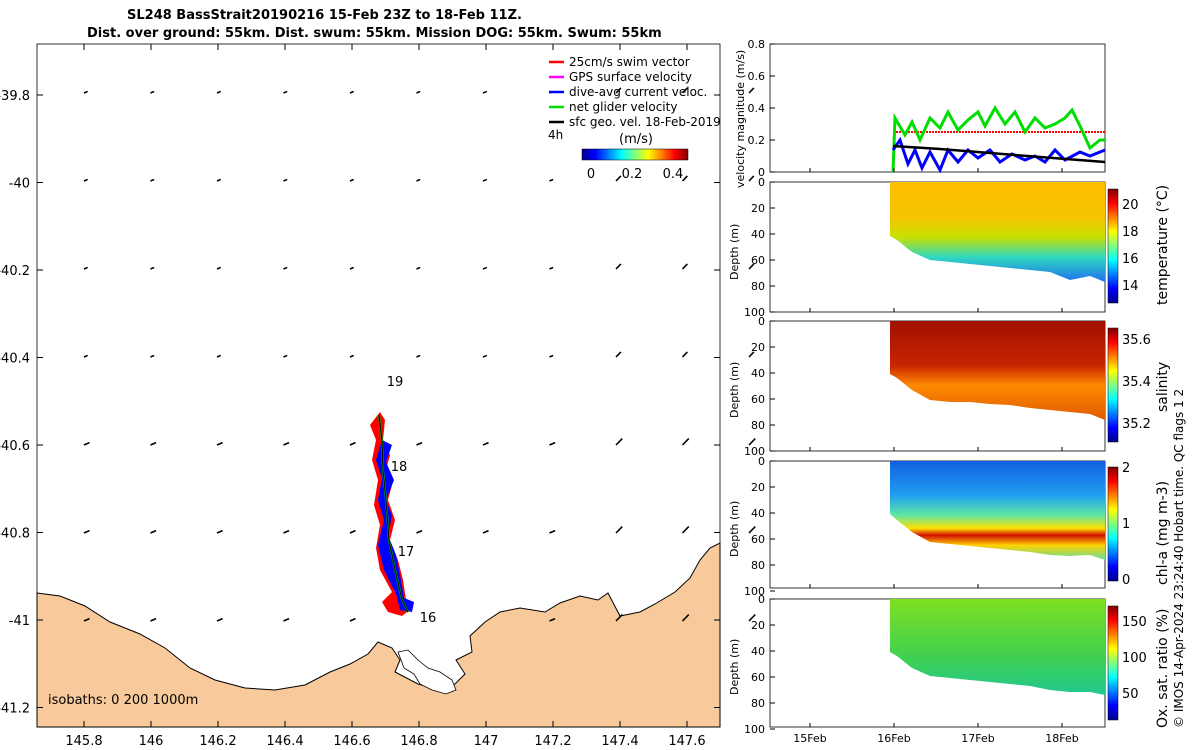 The image size is (1200, 750). I want to click on colorbar-tick-label: 0, so click(591, 174).